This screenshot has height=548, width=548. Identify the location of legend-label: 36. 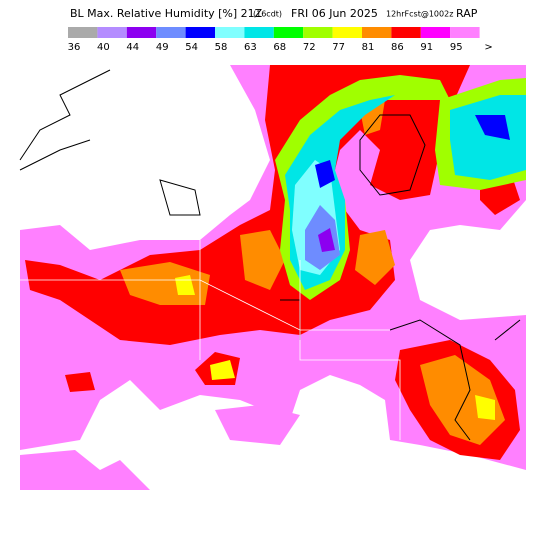
(74, 47).